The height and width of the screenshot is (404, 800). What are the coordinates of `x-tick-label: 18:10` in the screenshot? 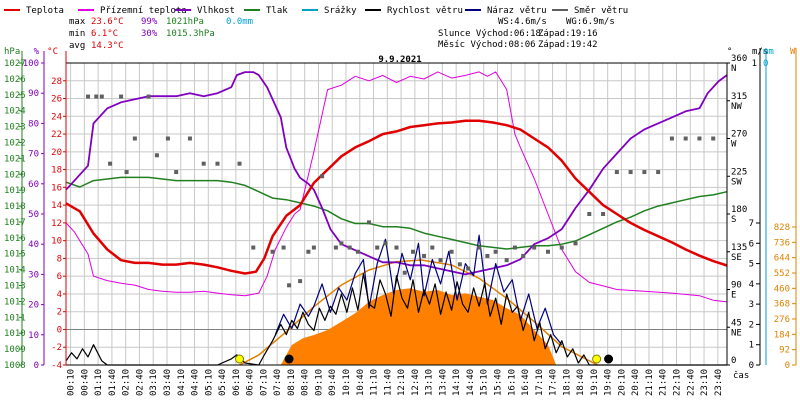 It's located at (567, 382).